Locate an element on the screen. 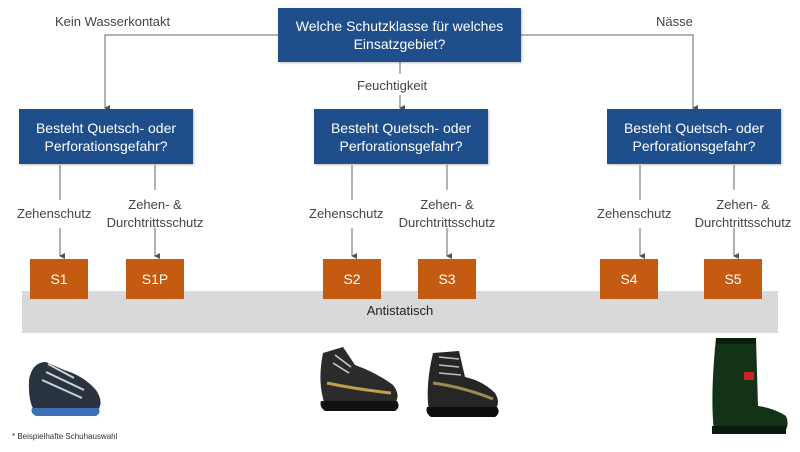 The width and height of the screenshot is (800, 452). class-s1p: S1P is located at coordinates (155, 279).